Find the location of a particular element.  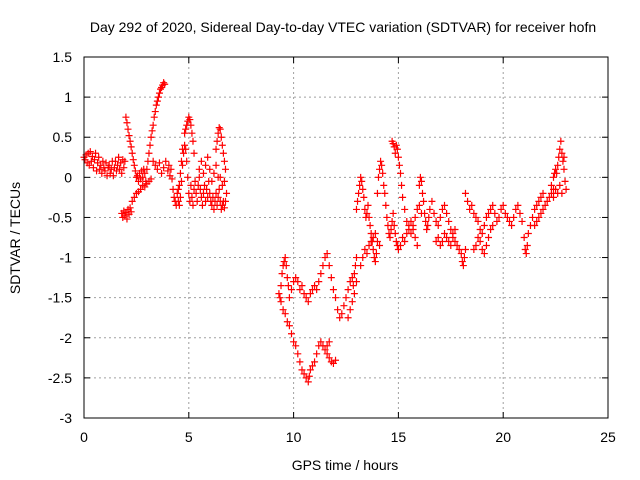

y-tick-label: 1.5 is located at coordinates (63, 57).